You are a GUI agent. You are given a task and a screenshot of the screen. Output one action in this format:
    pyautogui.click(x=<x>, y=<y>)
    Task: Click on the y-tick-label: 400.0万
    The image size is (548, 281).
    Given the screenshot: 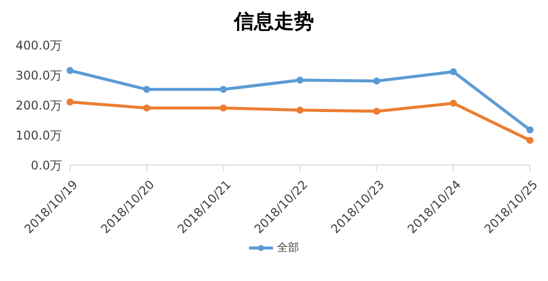 What is the action you would take?
    pyautogui.click(x=39, y=45)
    